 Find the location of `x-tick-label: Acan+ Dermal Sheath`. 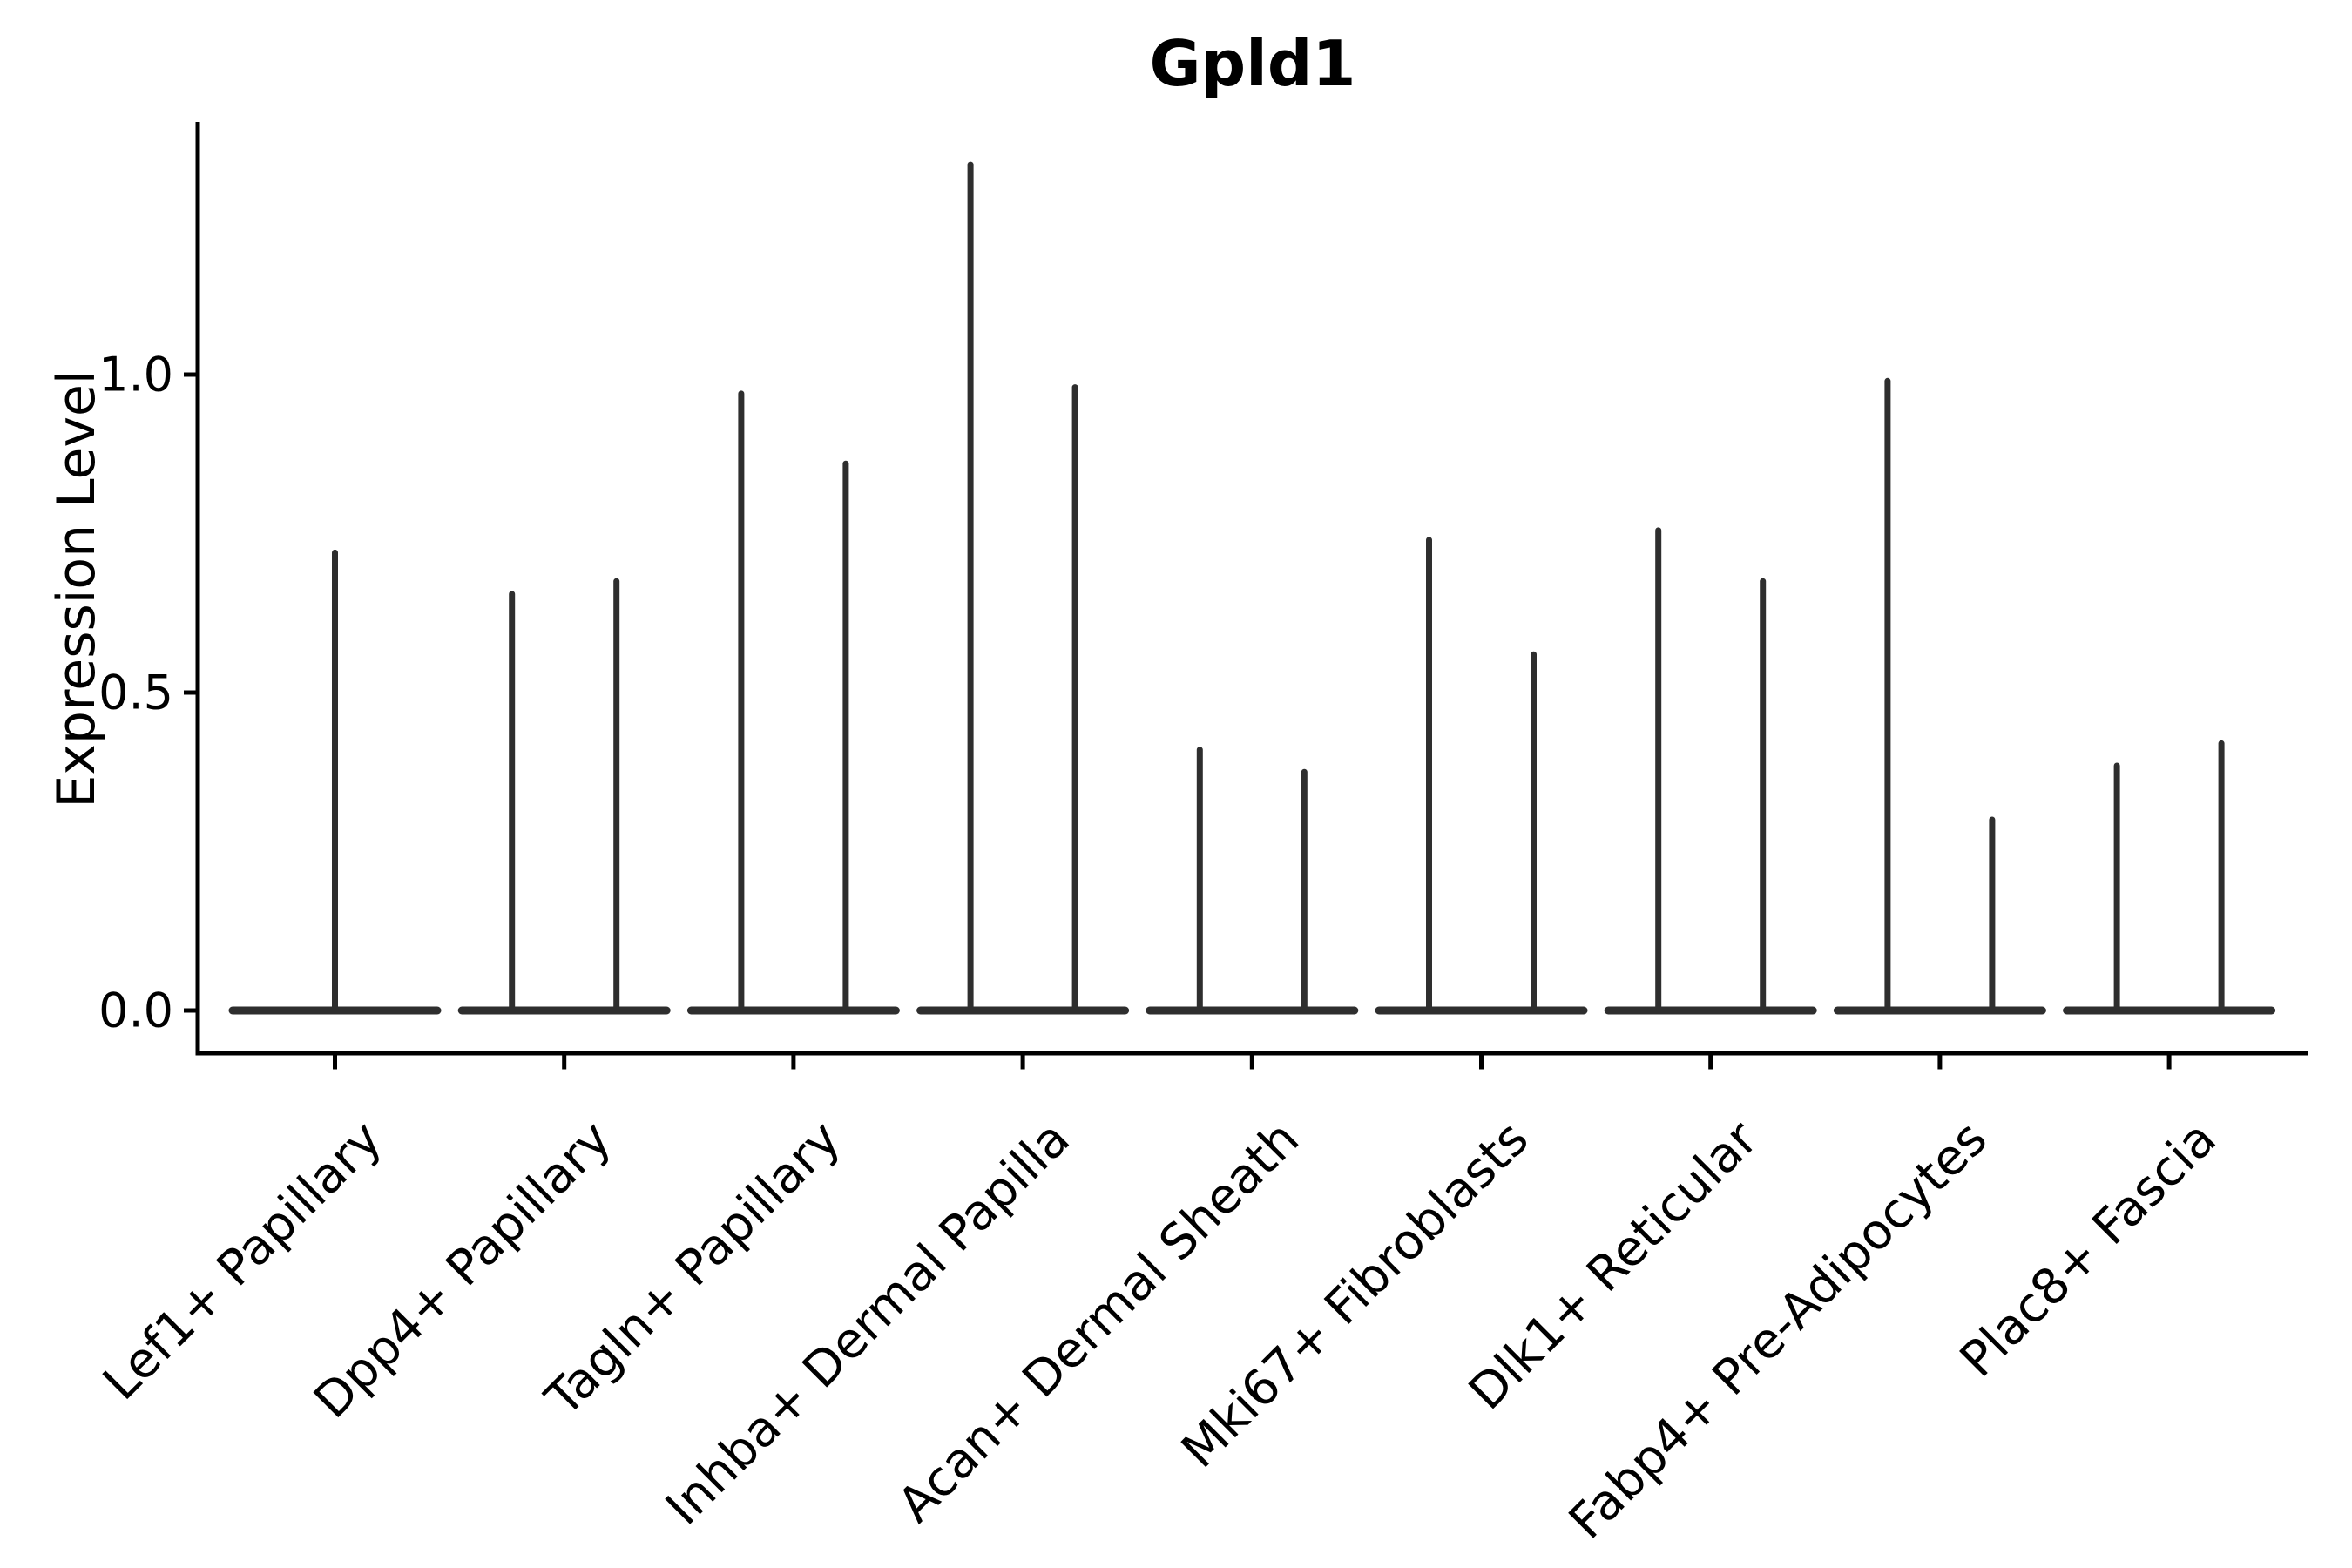

x-tick-label: Acan+ Dermal Sheath is located at coordinates (1098, 1322).